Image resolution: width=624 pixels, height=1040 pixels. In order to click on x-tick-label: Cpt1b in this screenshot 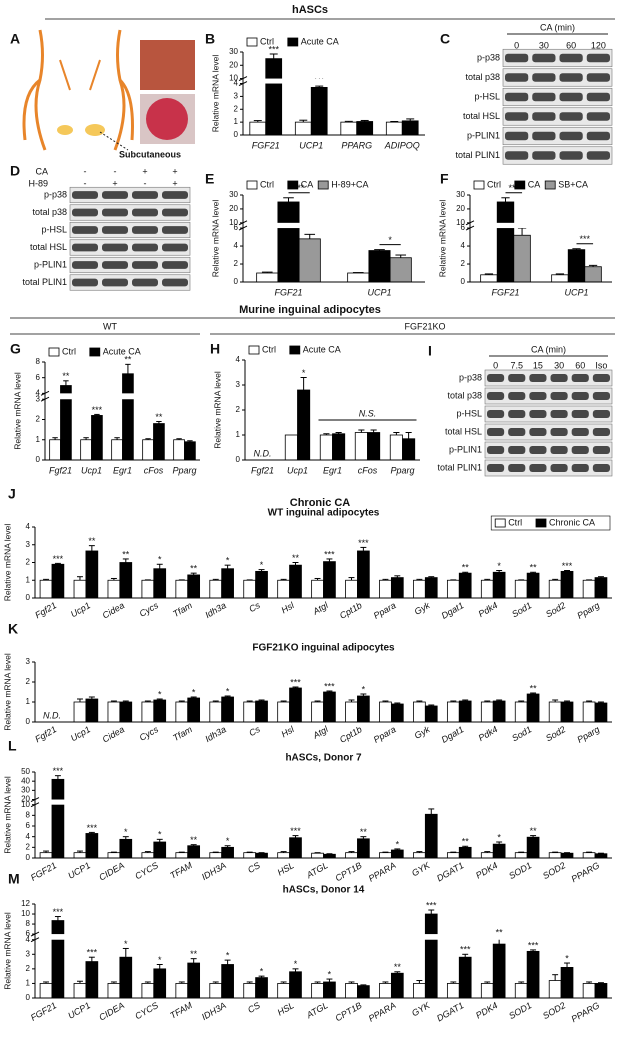, I will do `click(351, 610)`.